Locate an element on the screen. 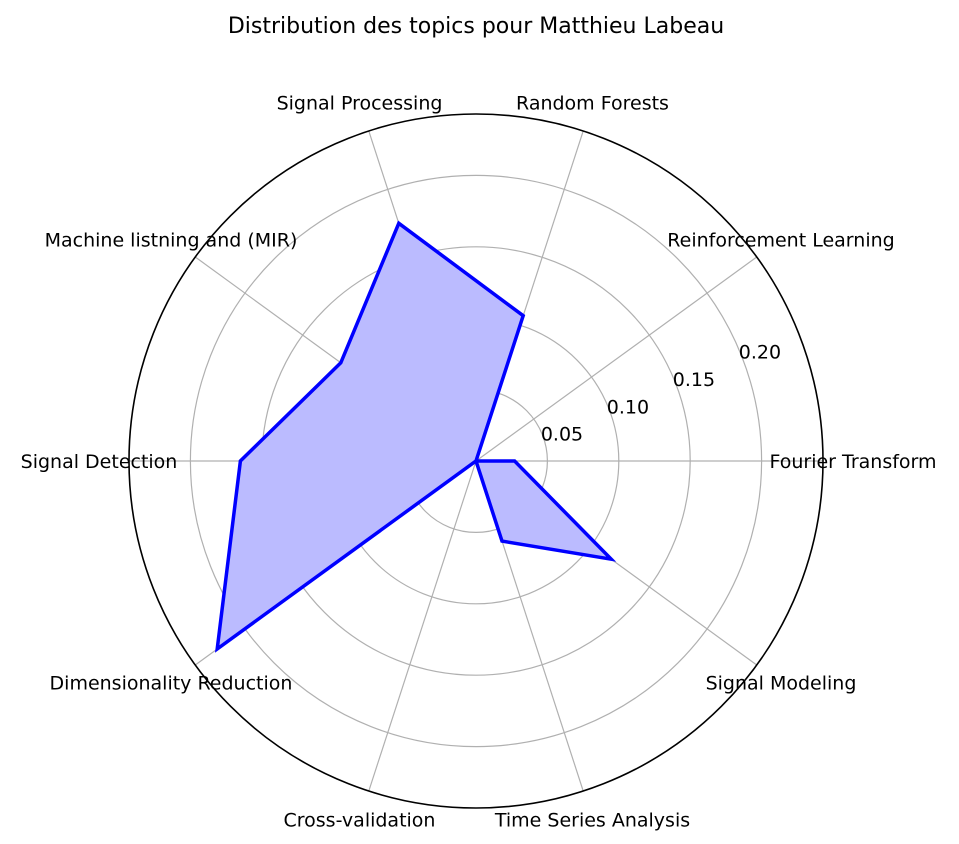 Image resolution: width=959 pixels, height=844 pixels. category-label: Cross-validation is located at coordinates (360, 821).